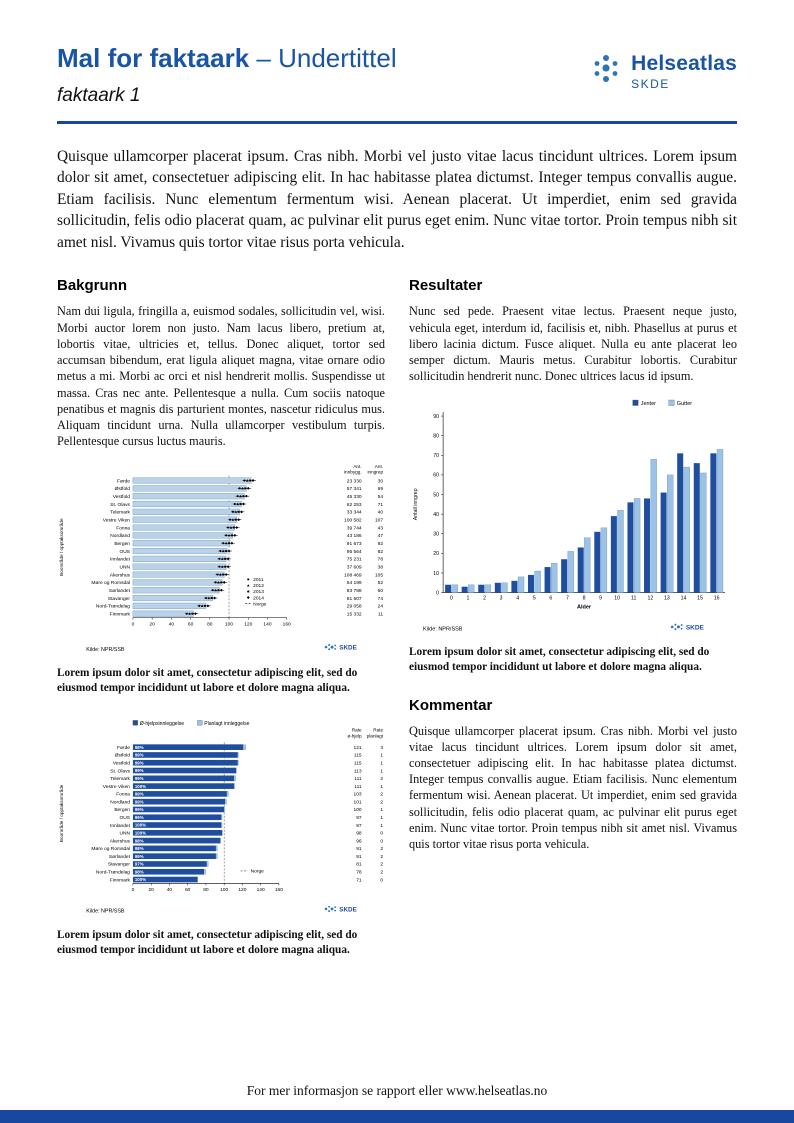 Image resolution: width=794 pixels, height=1123 pixels. What do you see at coordinates (258, 872) in the screenshot?
I see `svg-text: Norge` at bounding box center [258, 872].